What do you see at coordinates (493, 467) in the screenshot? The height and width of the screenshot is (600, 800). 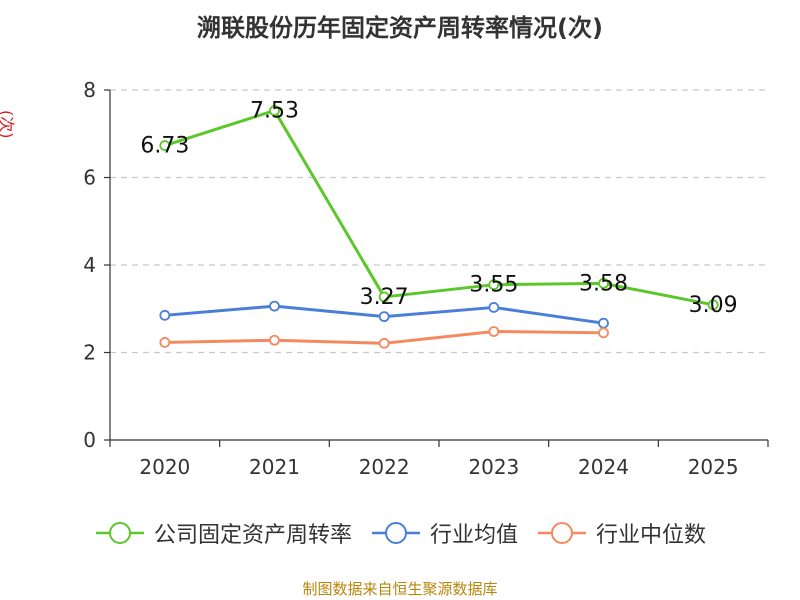 I see `x-tick-label: 2023` at bounding box center [493, 467].